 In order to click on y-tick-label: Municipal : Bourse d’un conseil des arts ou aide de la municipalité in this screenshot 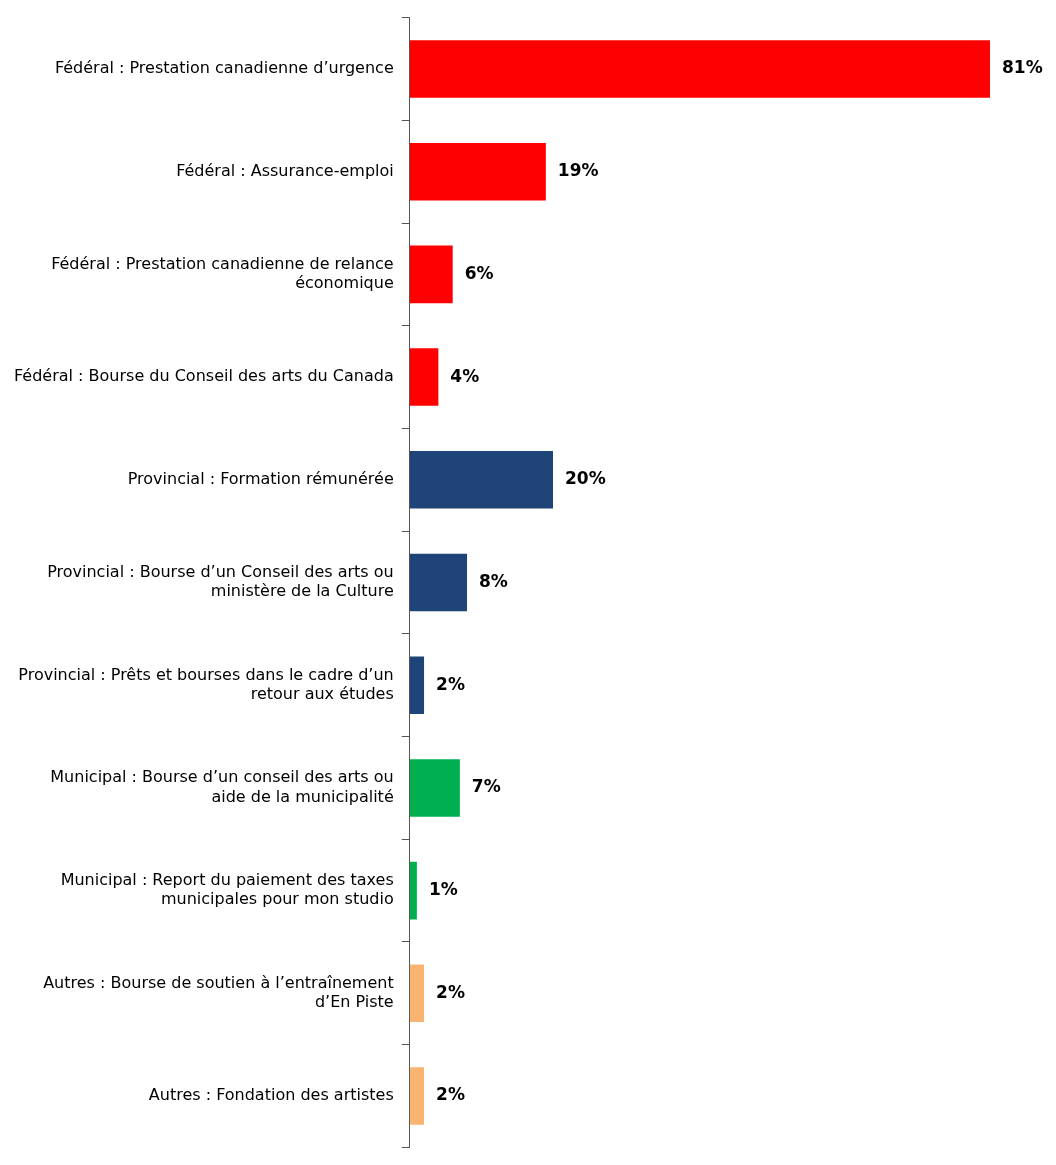, I will do `click(222, 786)`.